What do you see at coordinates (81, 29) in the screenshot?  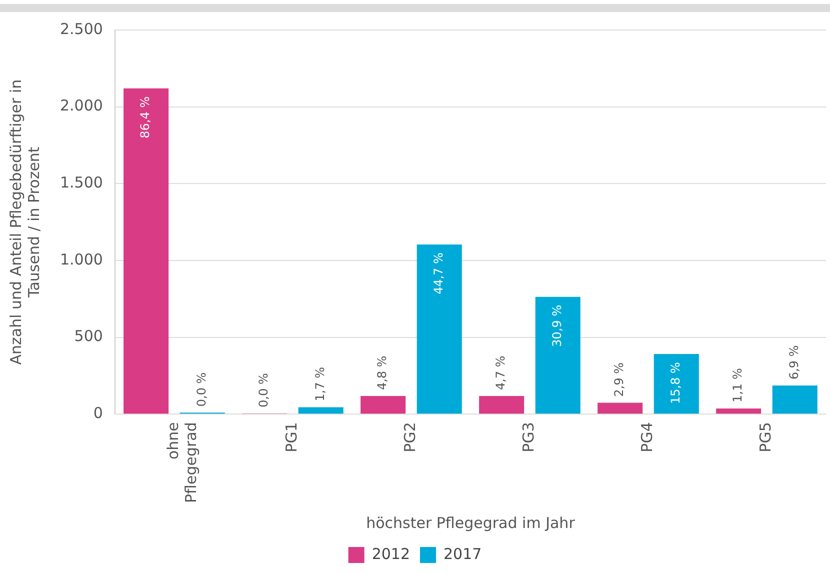 I see `y-tick-label: 2.500` at bounding box center [81, 29].